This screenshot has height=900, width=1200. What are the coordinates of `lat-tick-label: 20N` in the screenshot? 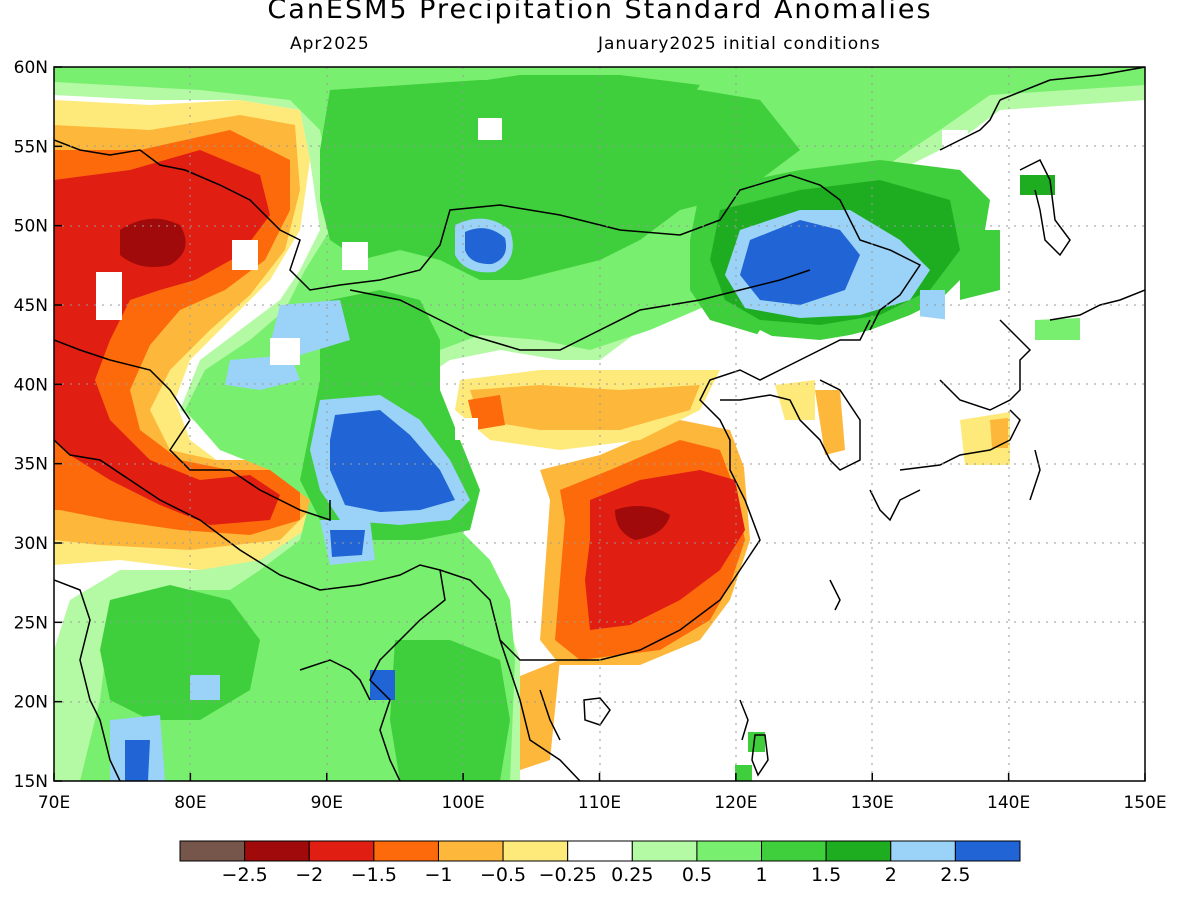 It's located at (31, 703).